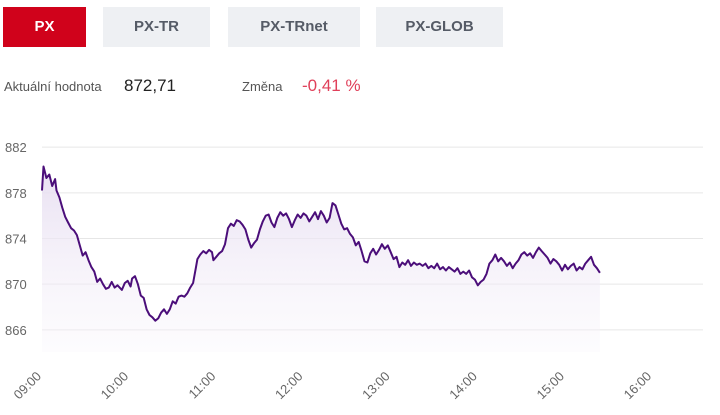 The height and width of the screenshot is (415, 720). Describe the element at coordinates (331, 85) in the screenshot. I see `change-value: -0,41 %` at that location.